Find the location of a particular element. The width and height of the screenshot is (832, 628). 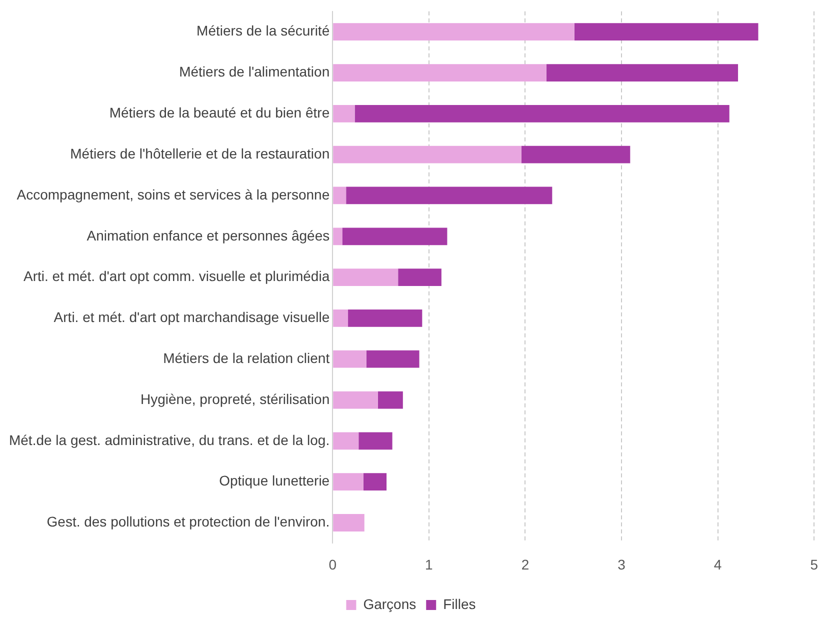

y-tick-label: Métiers de l'alimentation is located at coordinates (254, 72).